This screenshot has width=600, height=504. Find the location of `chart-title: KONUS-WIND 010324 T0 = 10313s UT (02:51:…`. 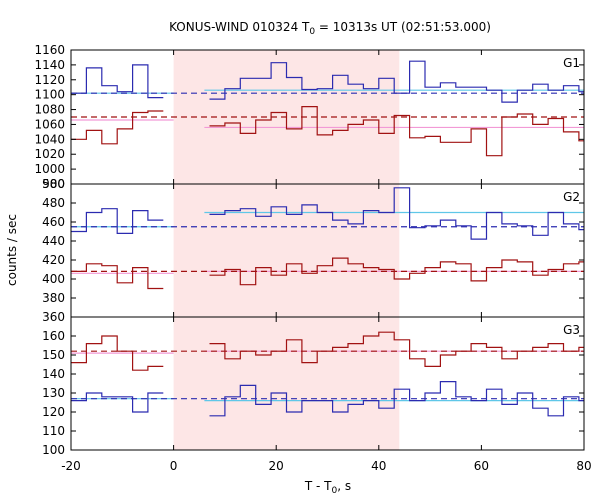

chart-title: KONUS-WIND 010324 T0 = 10313s UT (02:51:… is located at coordinates (330, 28).